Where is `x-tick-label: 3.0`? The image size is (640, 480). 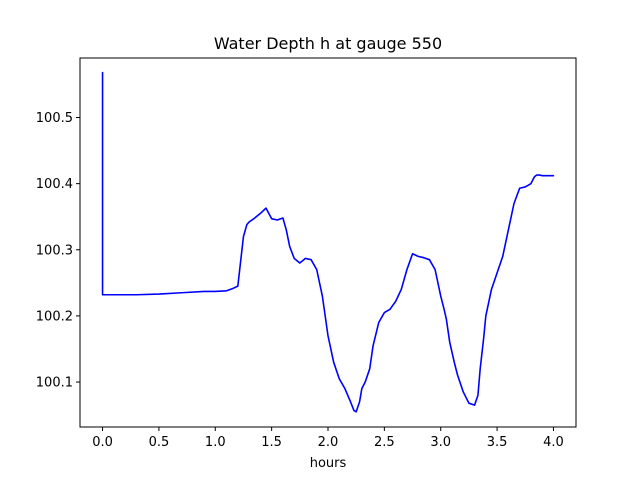
x-tick-label: 3.0 is located at coordinates (440, 442).